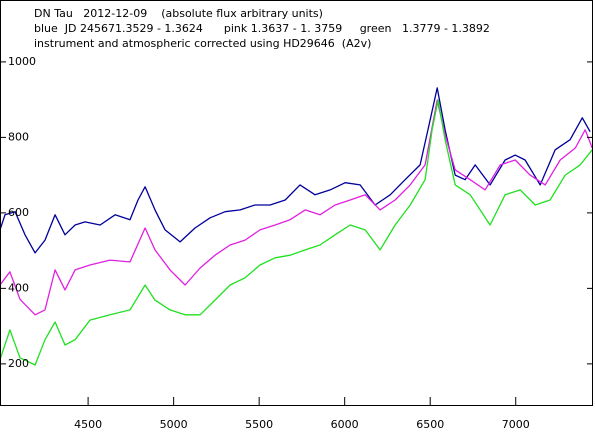 This screenshot has height=440, width=595. I want to click on x-tick-label: 6000, so click(345, 424).